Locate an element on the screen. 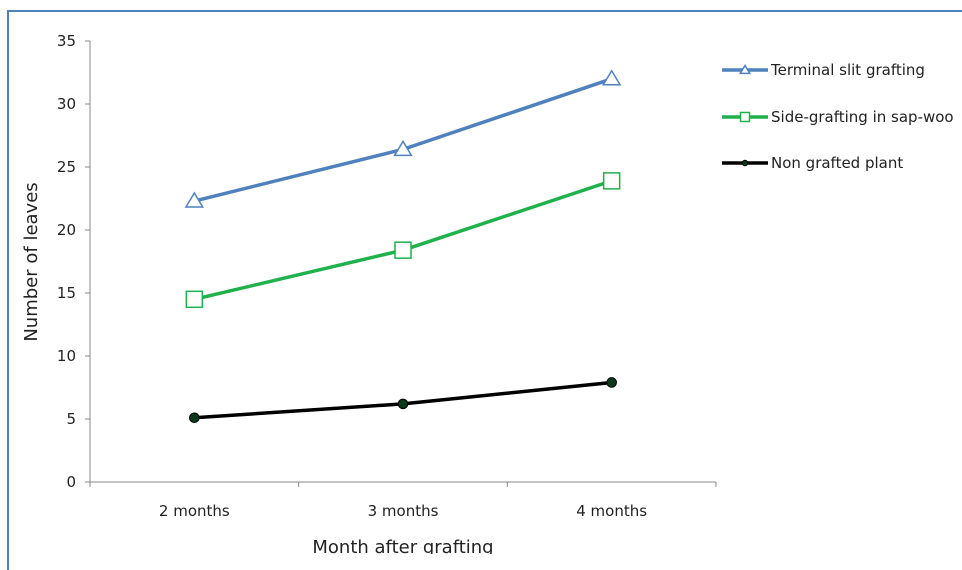 This screenshot has width=962, height=570. y-tick-label: 35 is located at coordinates (66, 41).